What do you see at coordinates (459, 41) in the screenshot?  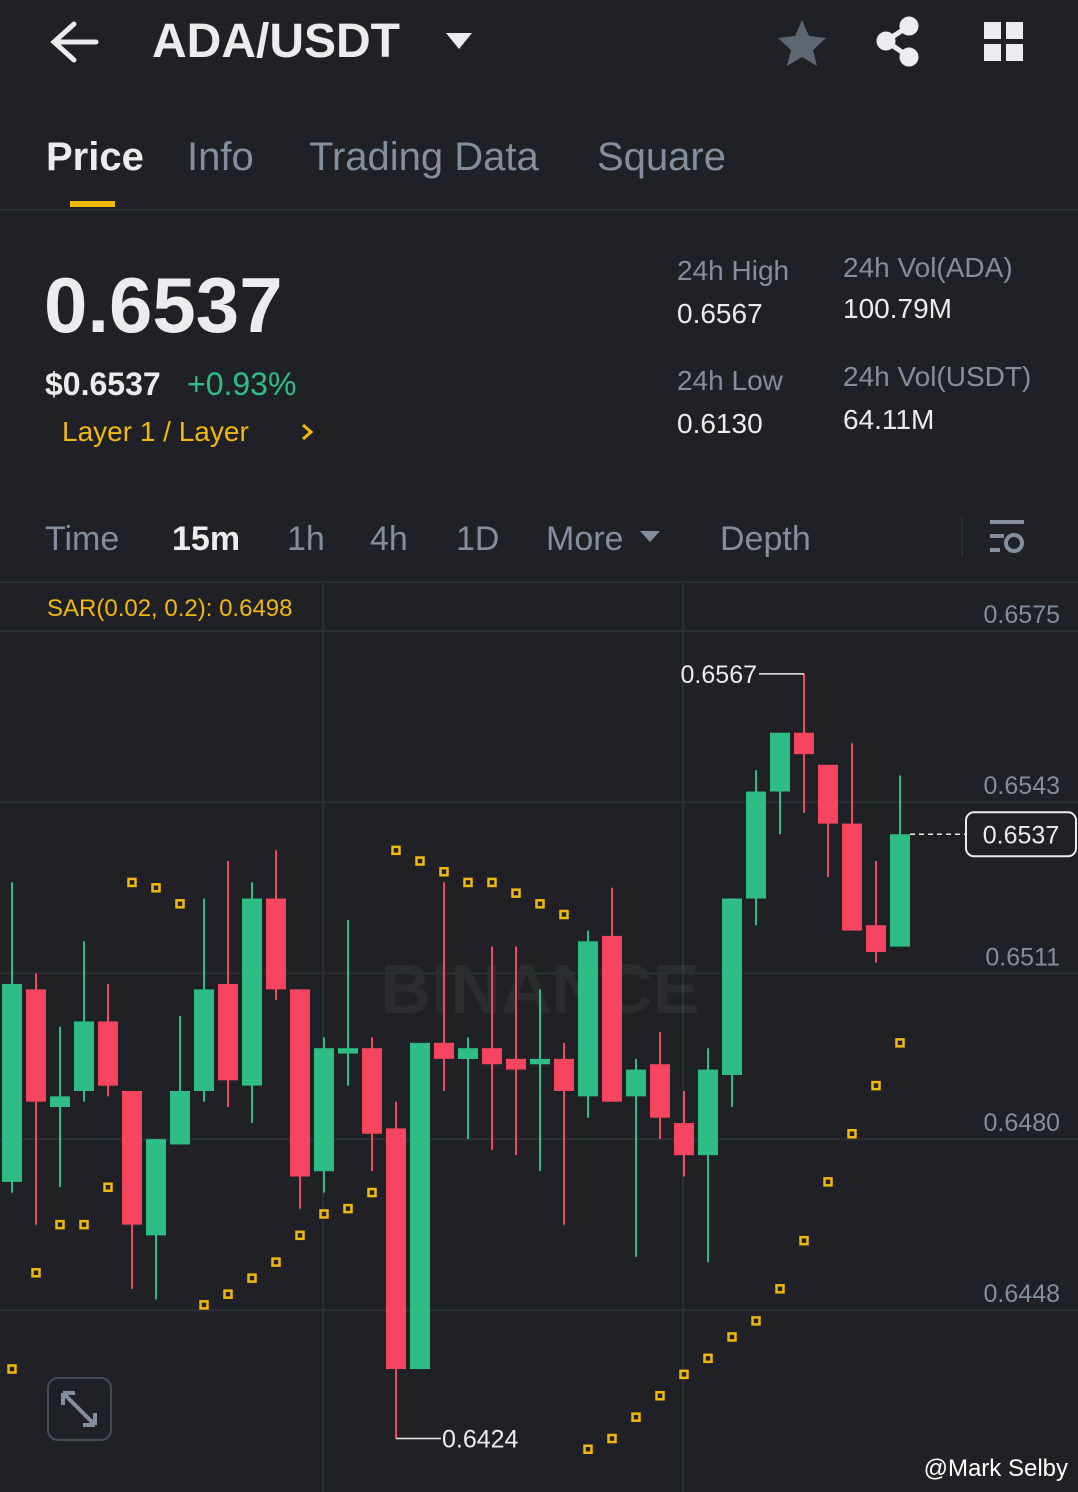 I see `pair-dropdown` at bounding box center [459, 41].